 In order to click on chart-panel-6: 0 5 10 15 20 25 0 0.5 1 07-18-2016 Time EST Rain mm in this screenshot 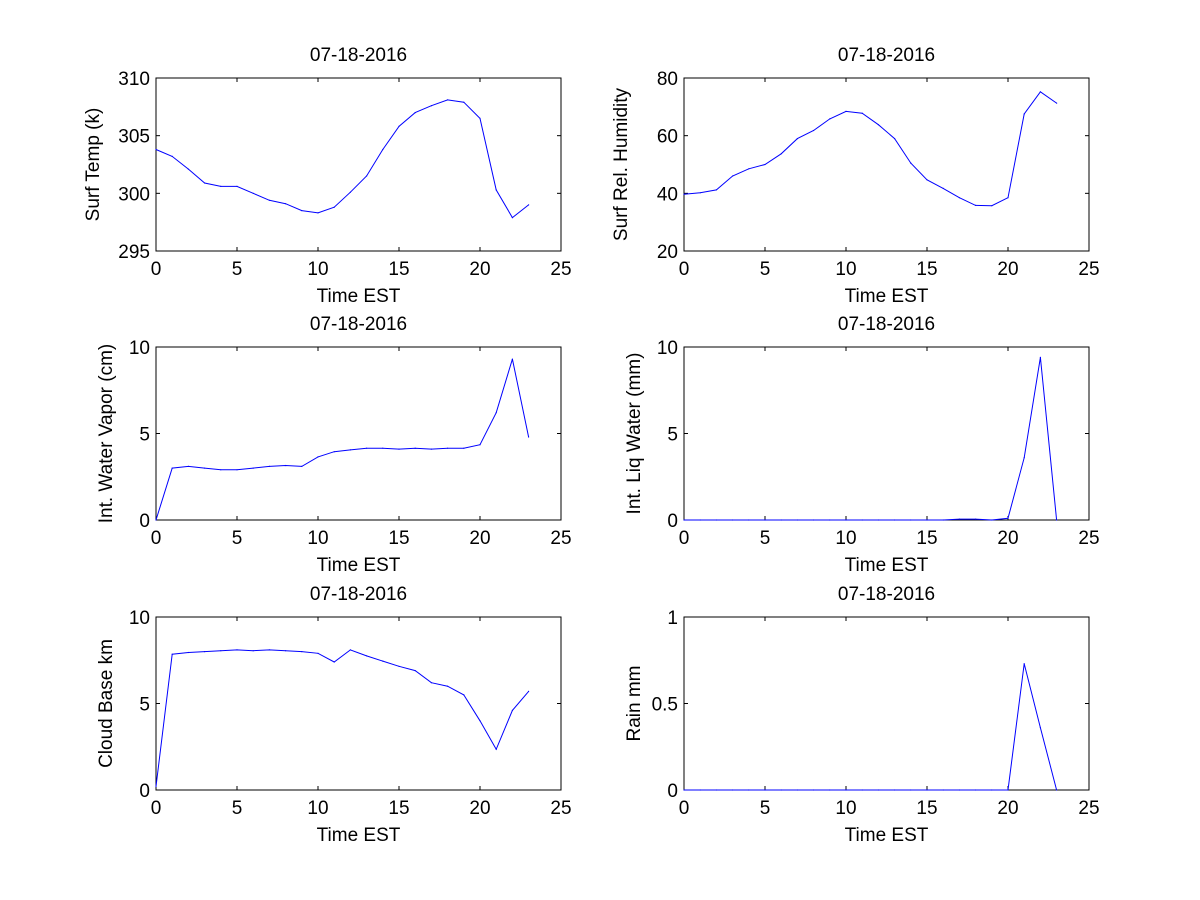, I will do `click(862, 715)`.